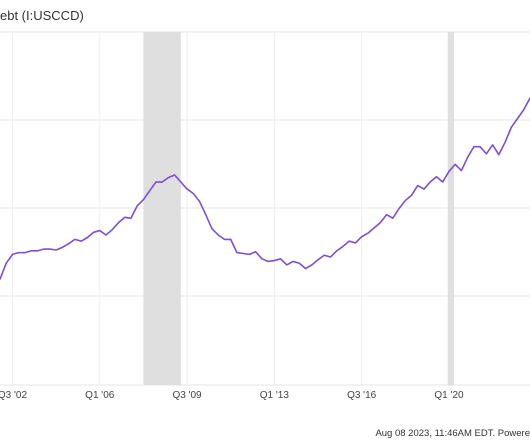 This screenshot has width=530, height=442. What do you see at coordinates (275, 395) in the screenshot?
I see `x-tick-label-3: Q1 '13` at bounding box center [275, 395].